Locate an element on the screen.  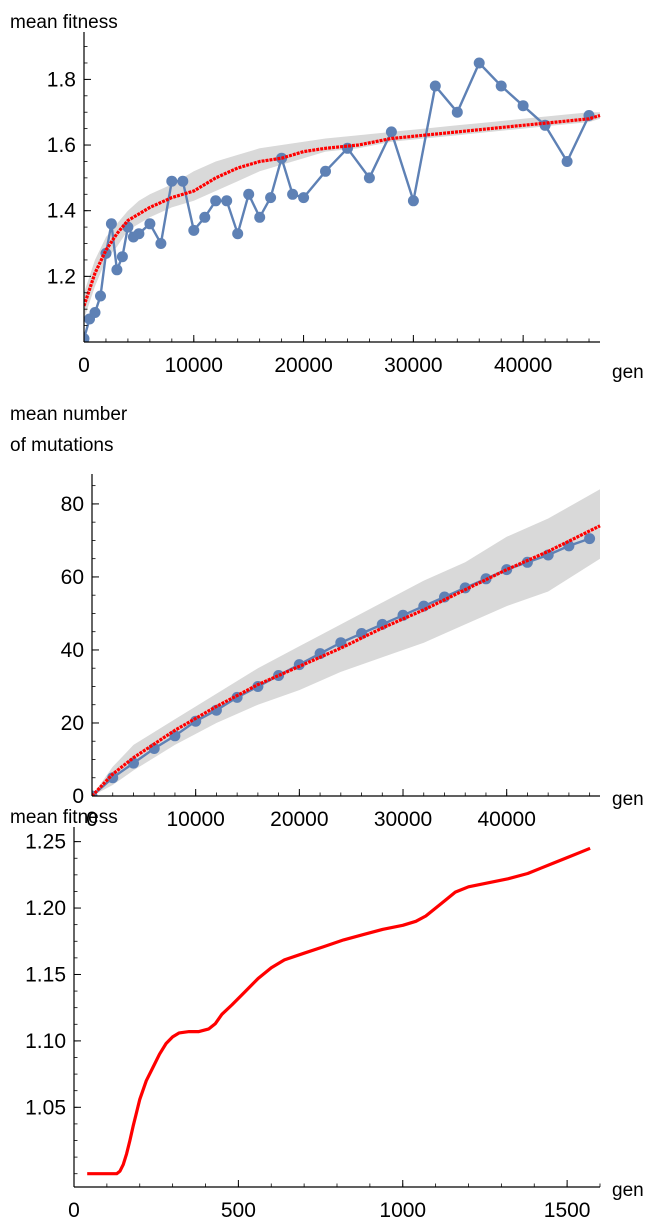
x-tick-label: 1500 is located at coordinates (567, 1210).